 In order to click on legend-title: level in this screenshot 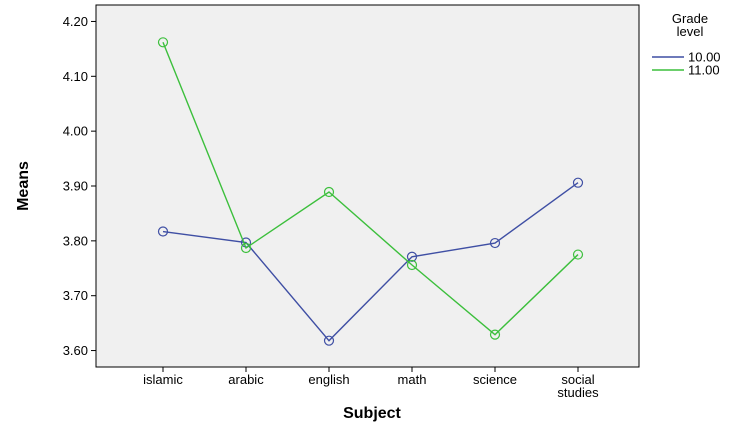, I will do `click(690, 31)`.